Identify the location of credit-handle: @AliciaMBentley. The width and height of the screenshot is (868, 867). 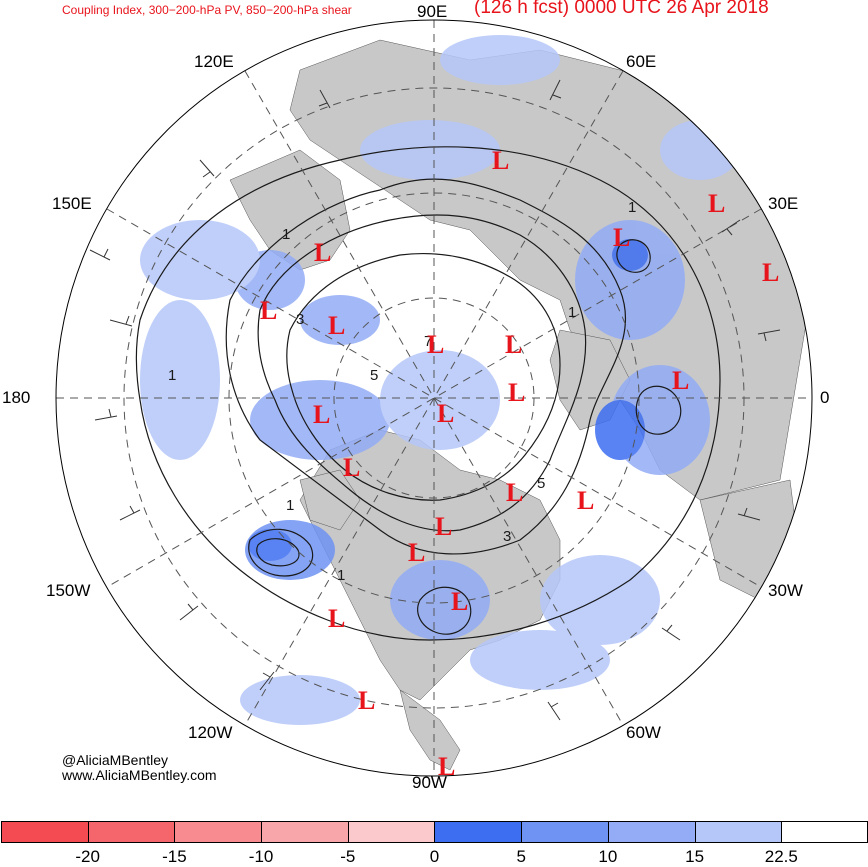
(115, 760).